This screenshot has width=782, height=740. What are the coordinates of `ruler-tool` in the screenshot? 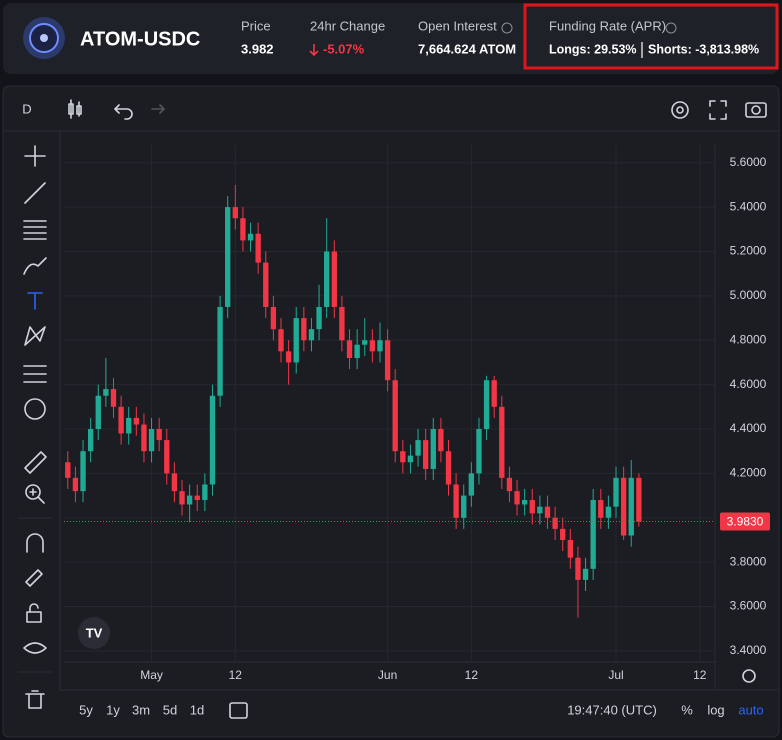 It's located at (35, 462).